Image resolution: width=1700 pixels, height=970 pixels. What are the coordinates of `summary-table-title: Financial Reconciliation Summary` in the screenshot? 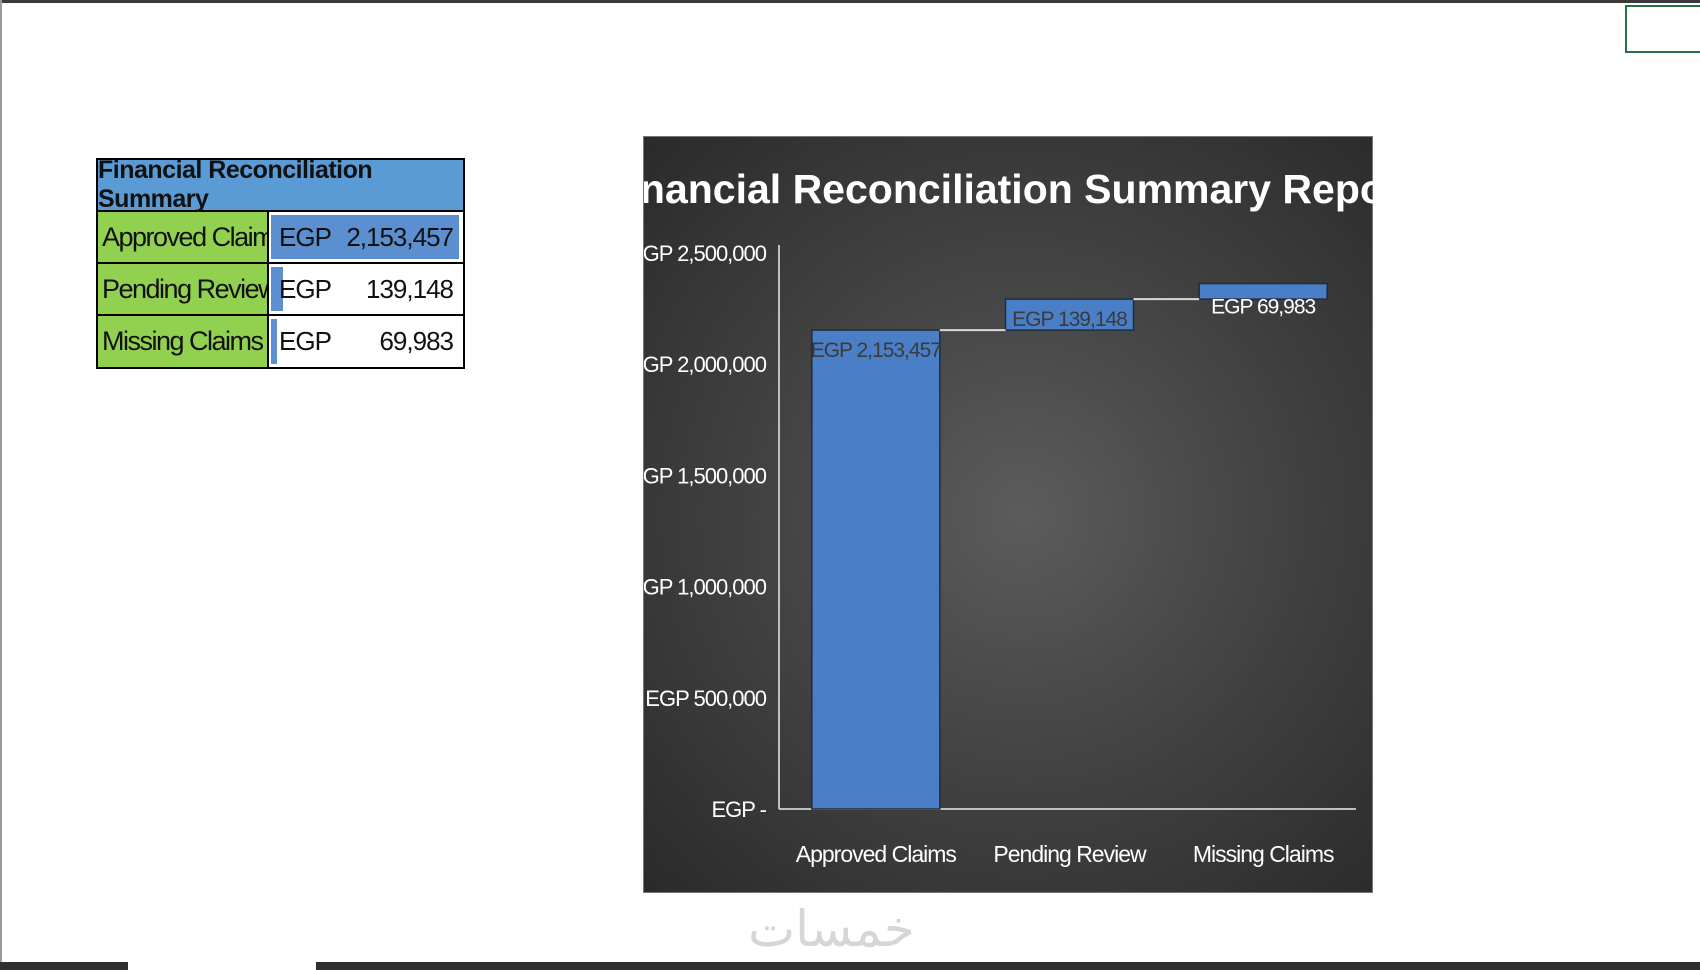 It's located at (280, 184).